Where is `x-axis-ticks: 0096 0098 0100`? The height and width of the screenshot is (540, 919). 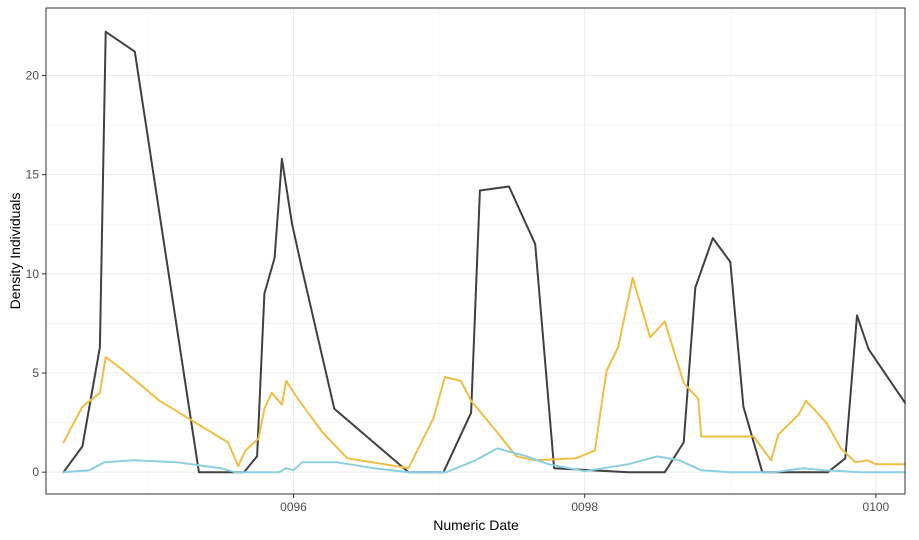
x-axis-ticks: 0096 0098 0100 is located at coordinates (585, 504).